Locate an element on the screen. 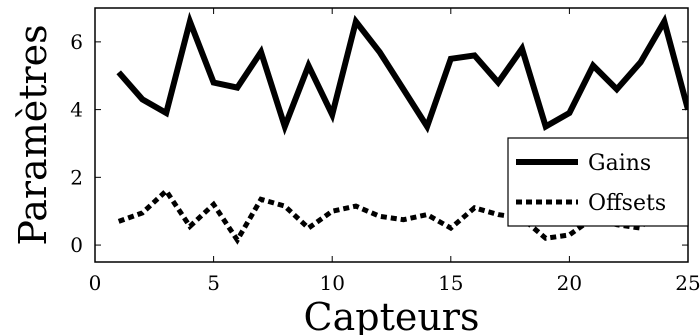 The height and width of the screenshot is (335, 700). y-tick-label: 4 is located at coordinates (76, 110).